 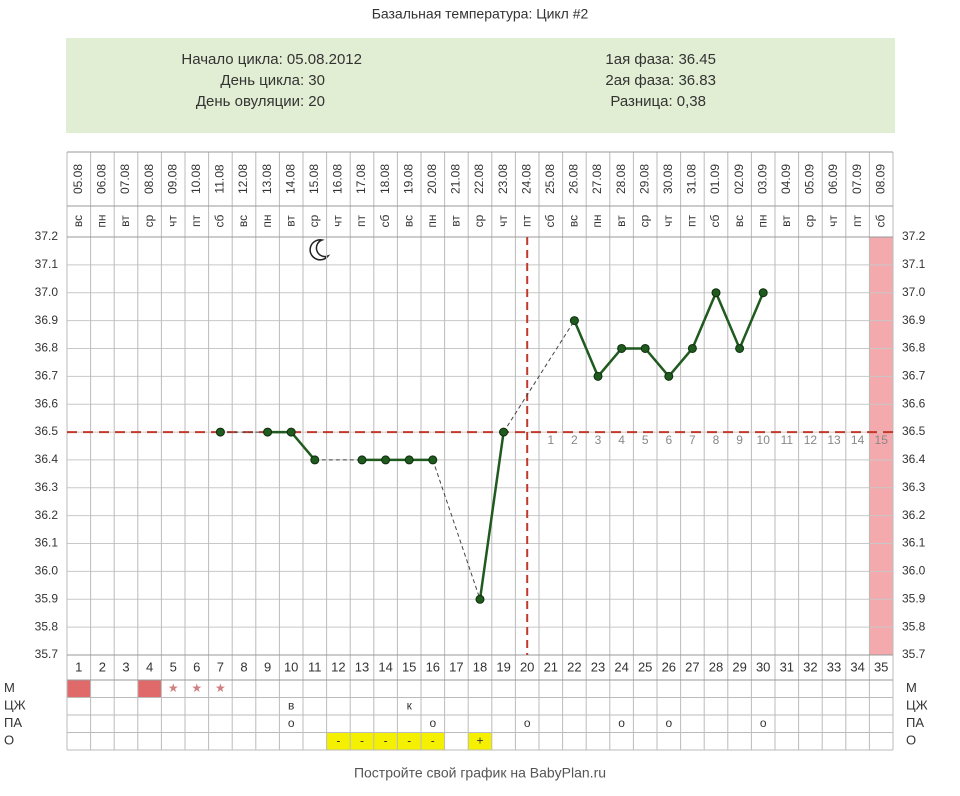 I want to click on weekday-label: пт, so click(x=361, y=221).